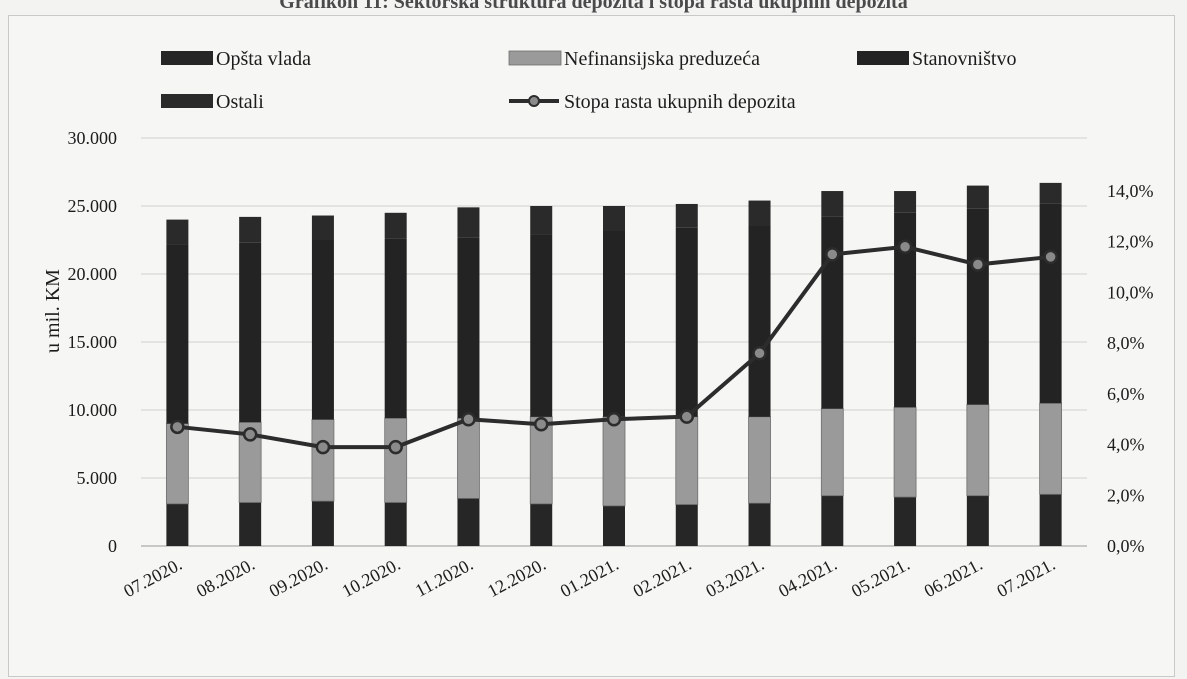 This screenshot has width=1187, height=679. I want to click on x-tick-label: 02.2021., so click(662, 577).